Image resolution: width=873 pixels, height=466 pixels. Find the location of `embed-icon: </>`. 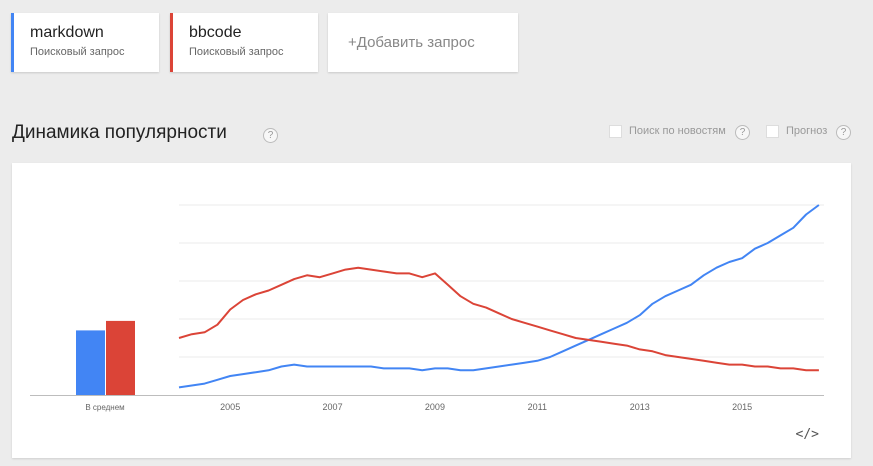

embed-icon: </> is located at coordinates (807, 434).